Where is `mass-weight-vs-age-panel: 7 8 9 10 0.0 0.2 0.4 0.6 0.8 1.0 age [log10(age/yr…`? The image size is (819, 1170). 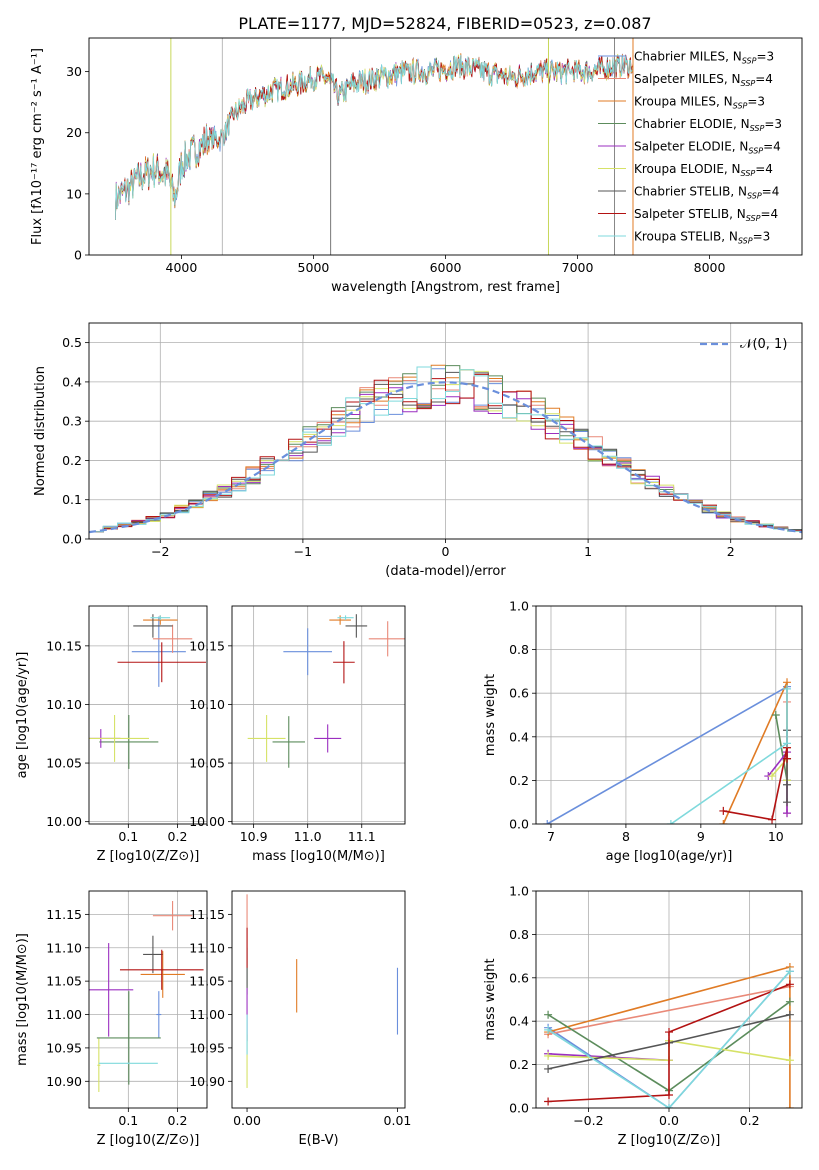
mass-weight-vs-age-panel: 7 8 9 10 0.0 0.2 0.4 0.6 0.8 1.0 age [log10(age/yr… is located at coordinates (643, 731).